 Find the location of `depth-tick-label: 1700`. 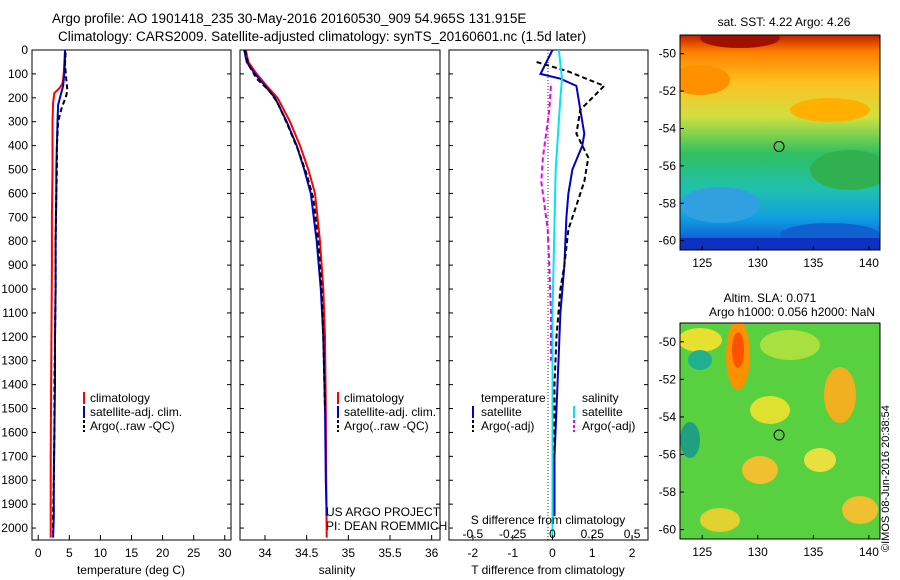

depth-tick-label: 1700 is located at coordinates (14, 456).